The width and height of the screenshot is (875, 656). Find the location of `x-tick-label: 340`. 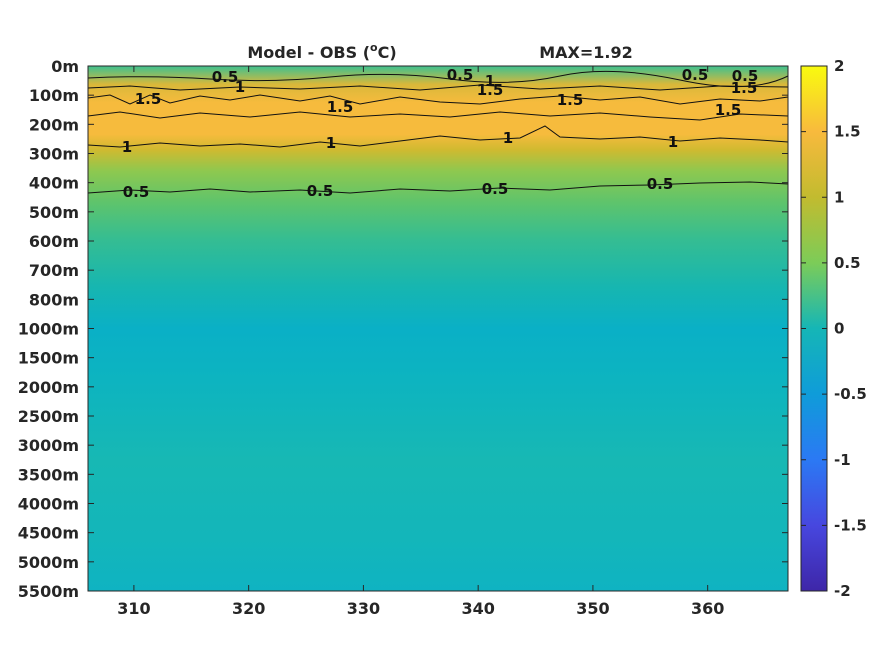

x-tick-label: 340 is located at coordinates (477, 608).